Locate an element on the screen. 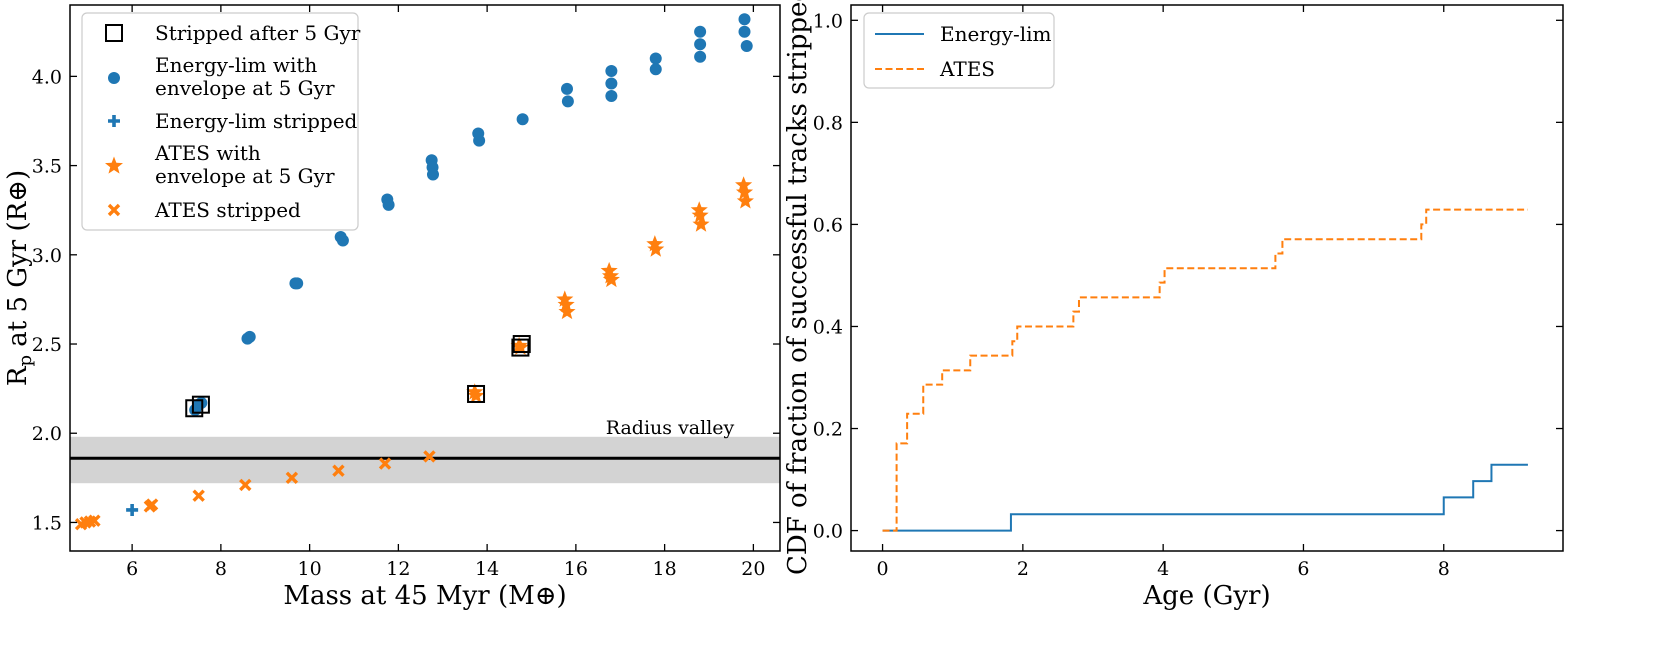 This screenshot has width=1660, height=648. legend-label: Energy-lim with envelope at 5 Gyr is located at coordinates (245, 76).